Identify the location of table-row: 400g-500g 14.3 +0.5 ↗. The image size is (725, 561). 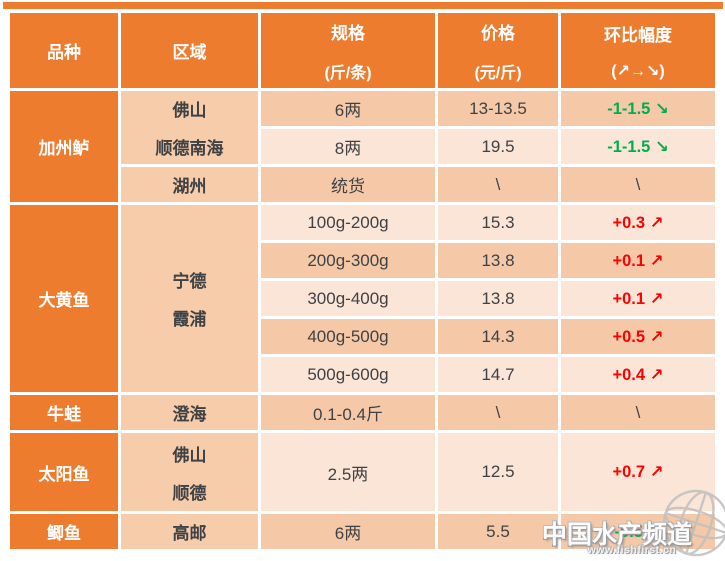
(362, 336).